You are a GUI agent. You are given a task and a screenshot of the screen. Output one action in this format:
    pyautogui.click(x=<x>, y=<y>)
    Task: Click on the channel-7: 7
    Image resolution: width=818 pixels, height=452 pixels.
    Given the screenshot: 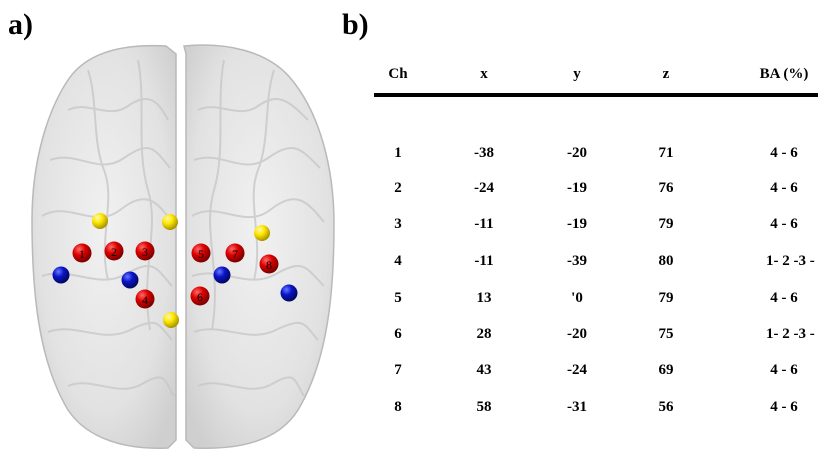 What is the action you would take?
    pyautogui.click(x=235, y=253)
    